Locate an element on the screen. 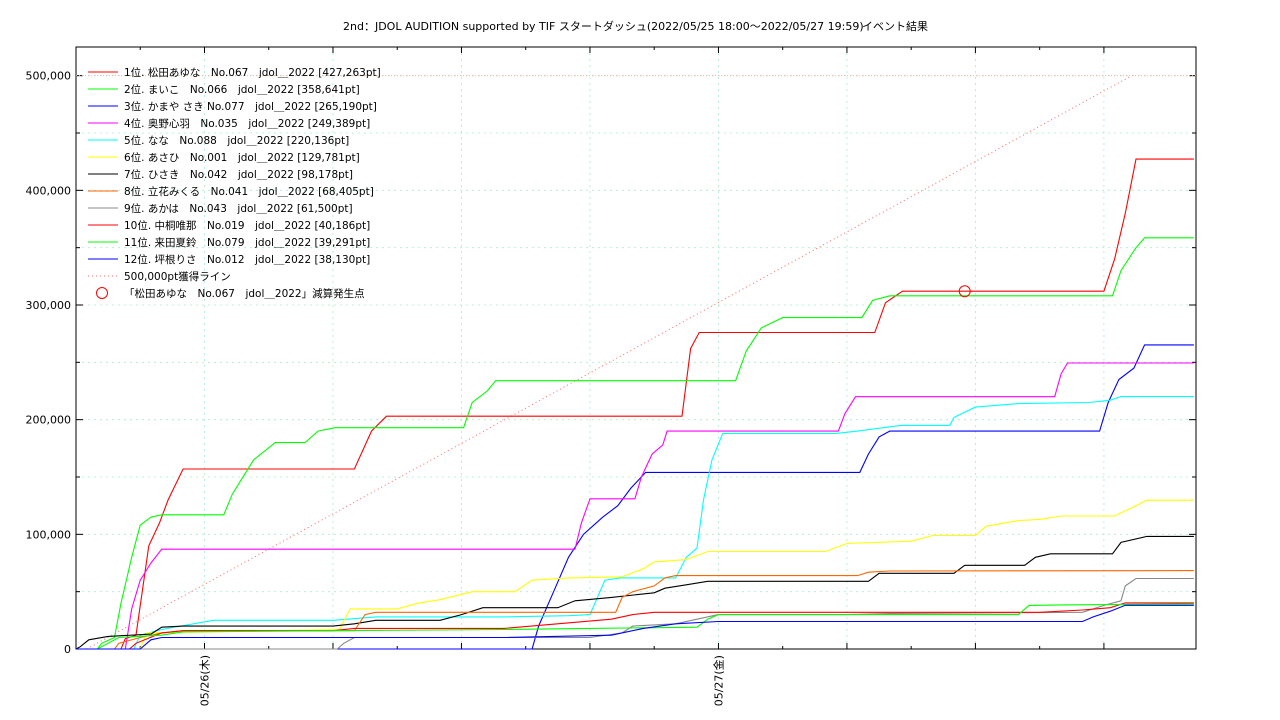  y-tick-label: 300,000 is located at coordinates (49, 305).